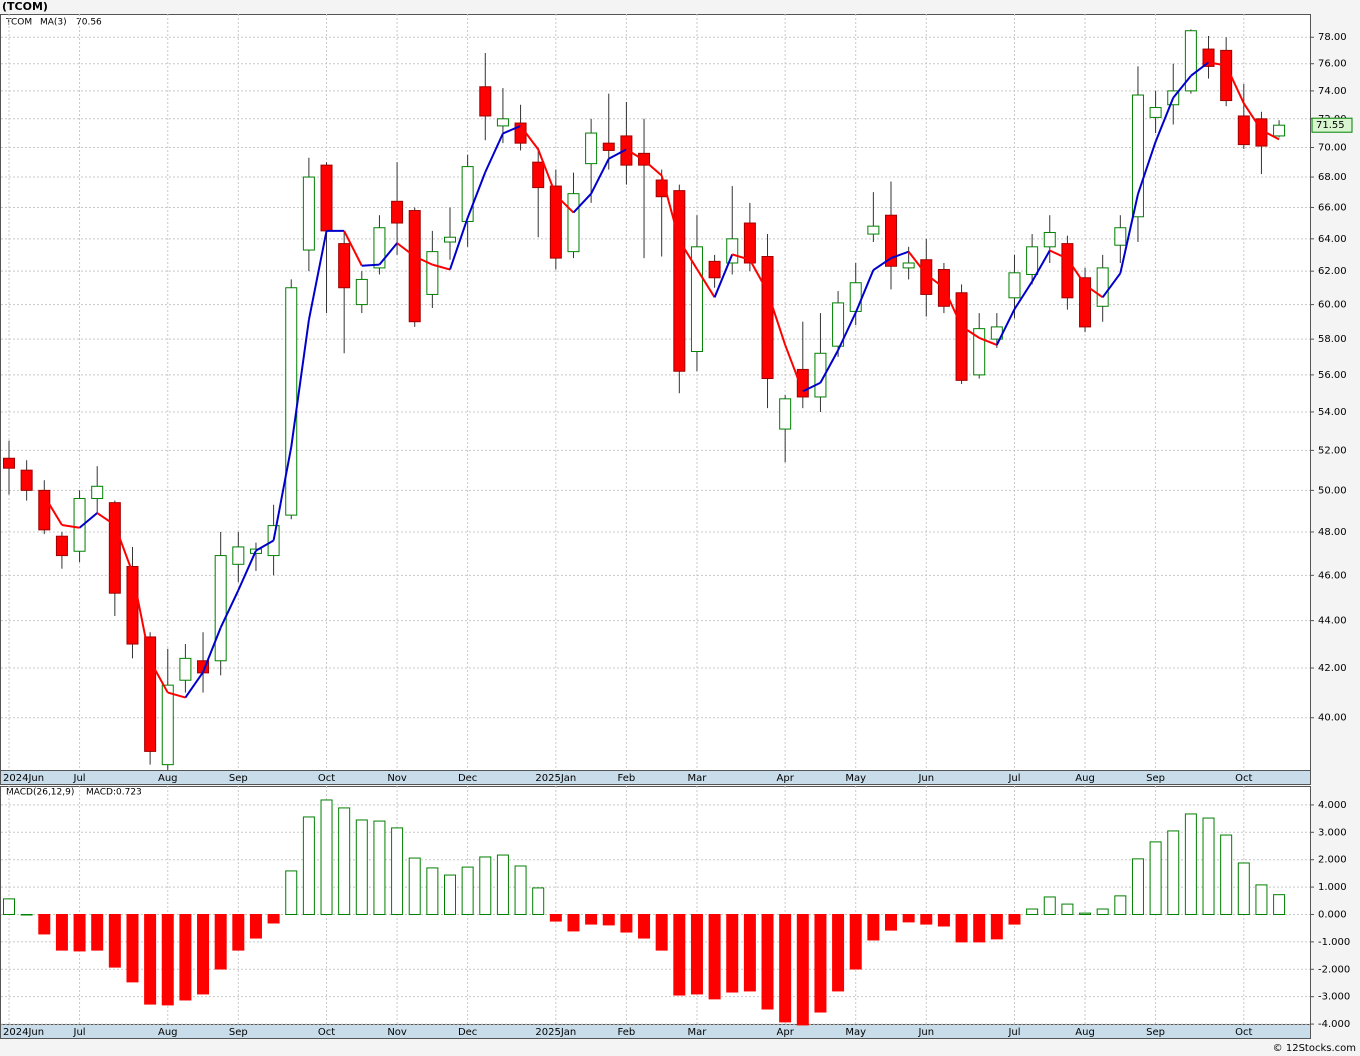 The image size is (1360, 1056). What do you see at coordinates (786, 778) in the screenshot?
I see `x-tick-label: Apr` at bounding box center [786, 778].